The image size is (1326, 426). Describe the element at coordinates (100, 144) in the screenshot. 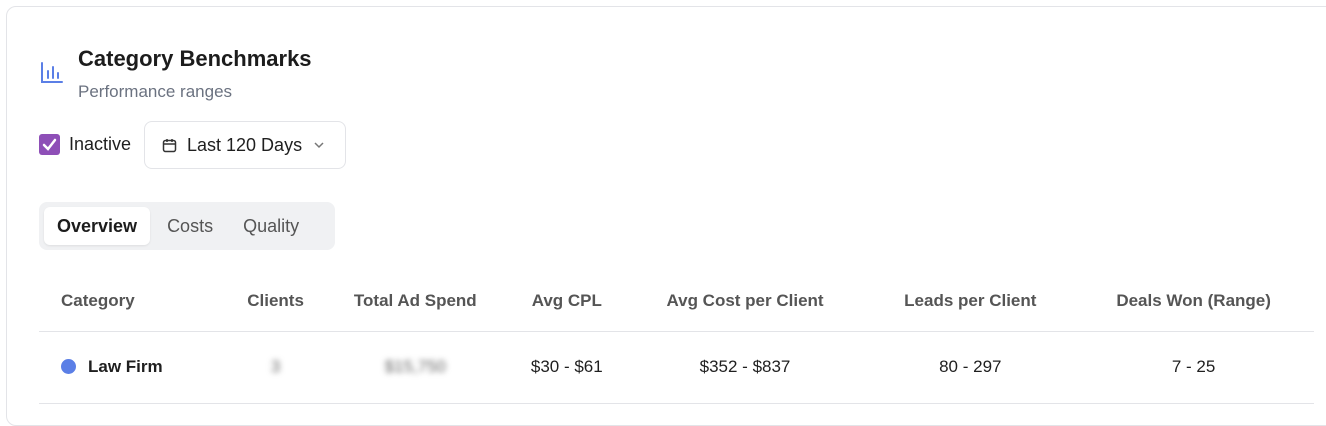

I see `inactive-label: Inactive` at that location.